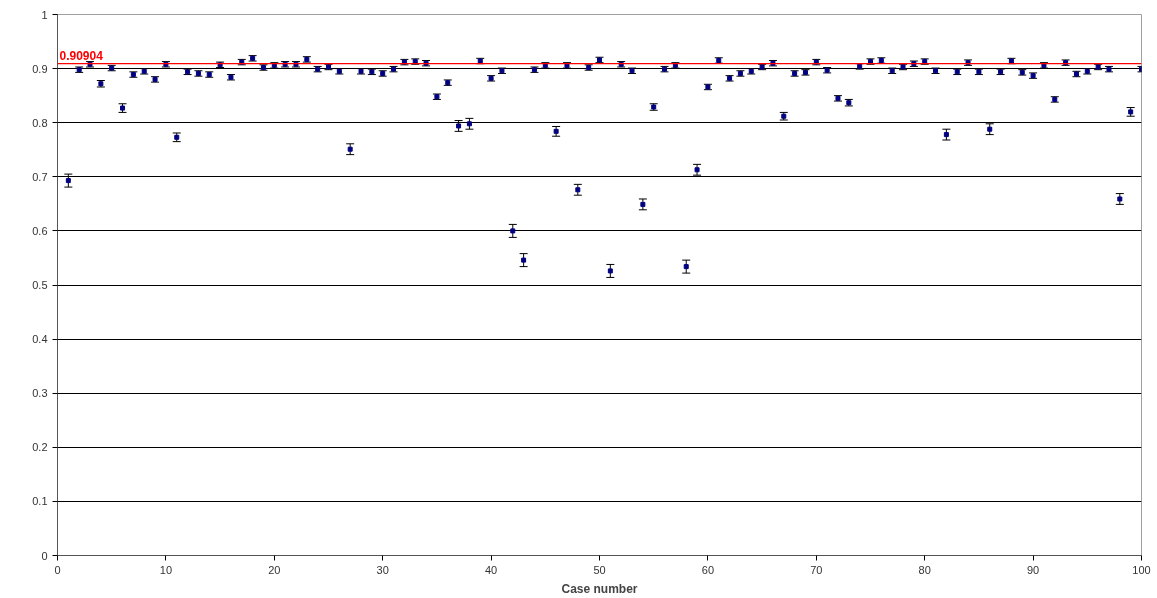 This screenshot has height=598, width=1157. I want to click on y-tick-label: 0.9, so click(40, 68).